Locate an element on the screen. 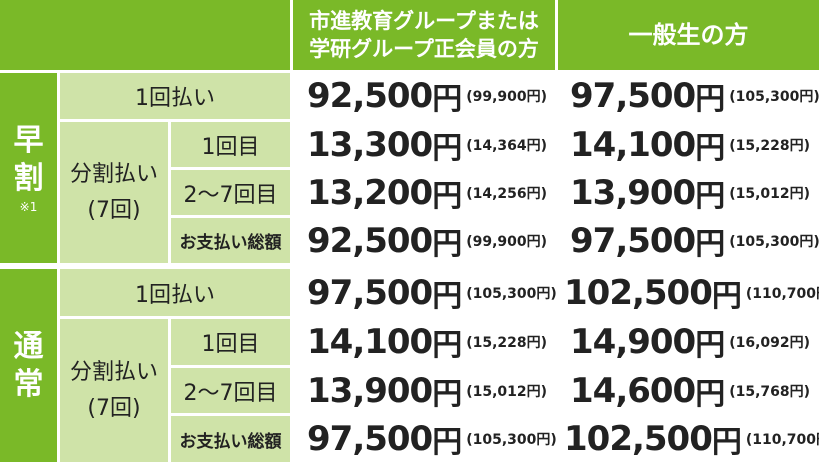  section-early-label: 早 割 ※1 is located at coordinates (28, 168).